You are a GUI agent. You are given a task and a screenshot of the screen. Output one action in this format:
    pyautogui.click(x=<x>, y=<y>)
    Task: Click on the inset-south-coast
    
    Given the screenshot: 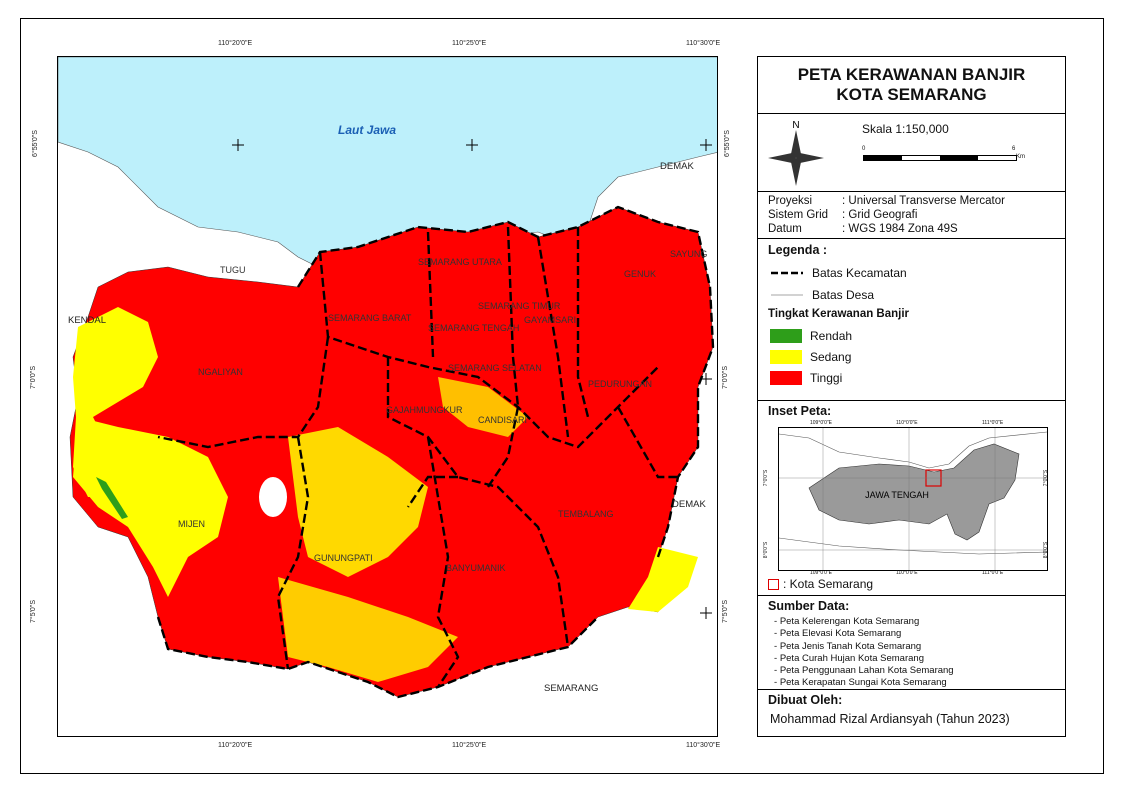 What is the action you would take?
    pyautogui.click(x=913, y=546)
    